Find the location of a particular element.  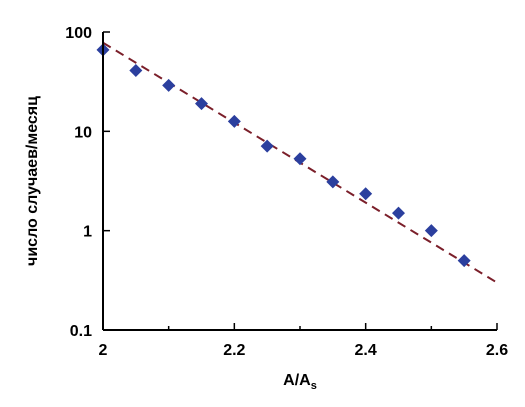

x-axis-title: A/As is located at coordinates (300, 382).